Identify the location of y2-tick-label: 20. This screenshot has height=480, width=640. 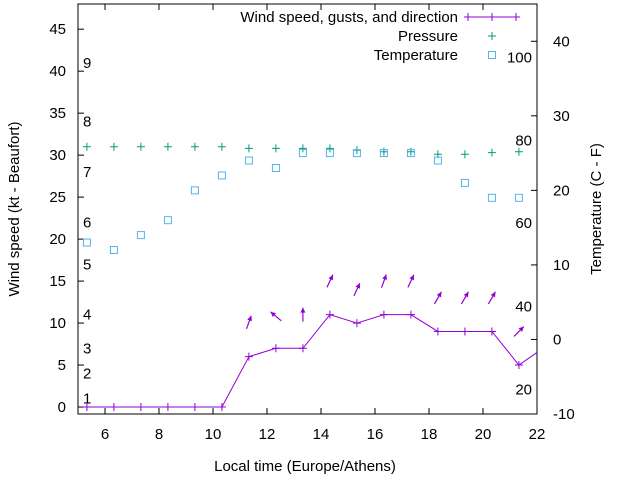
(561, 190).